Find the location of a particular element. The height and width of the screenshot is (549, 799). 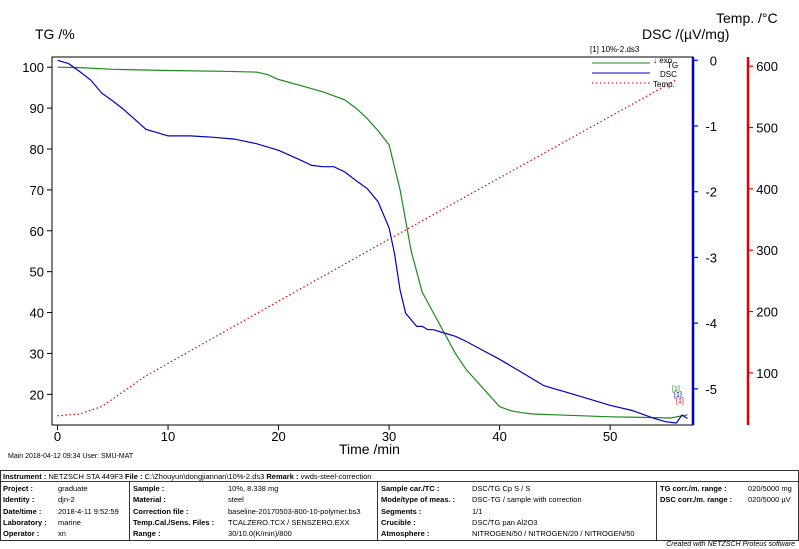

dsc-tick-label-1: -1 is located at coordinates (711, 126).